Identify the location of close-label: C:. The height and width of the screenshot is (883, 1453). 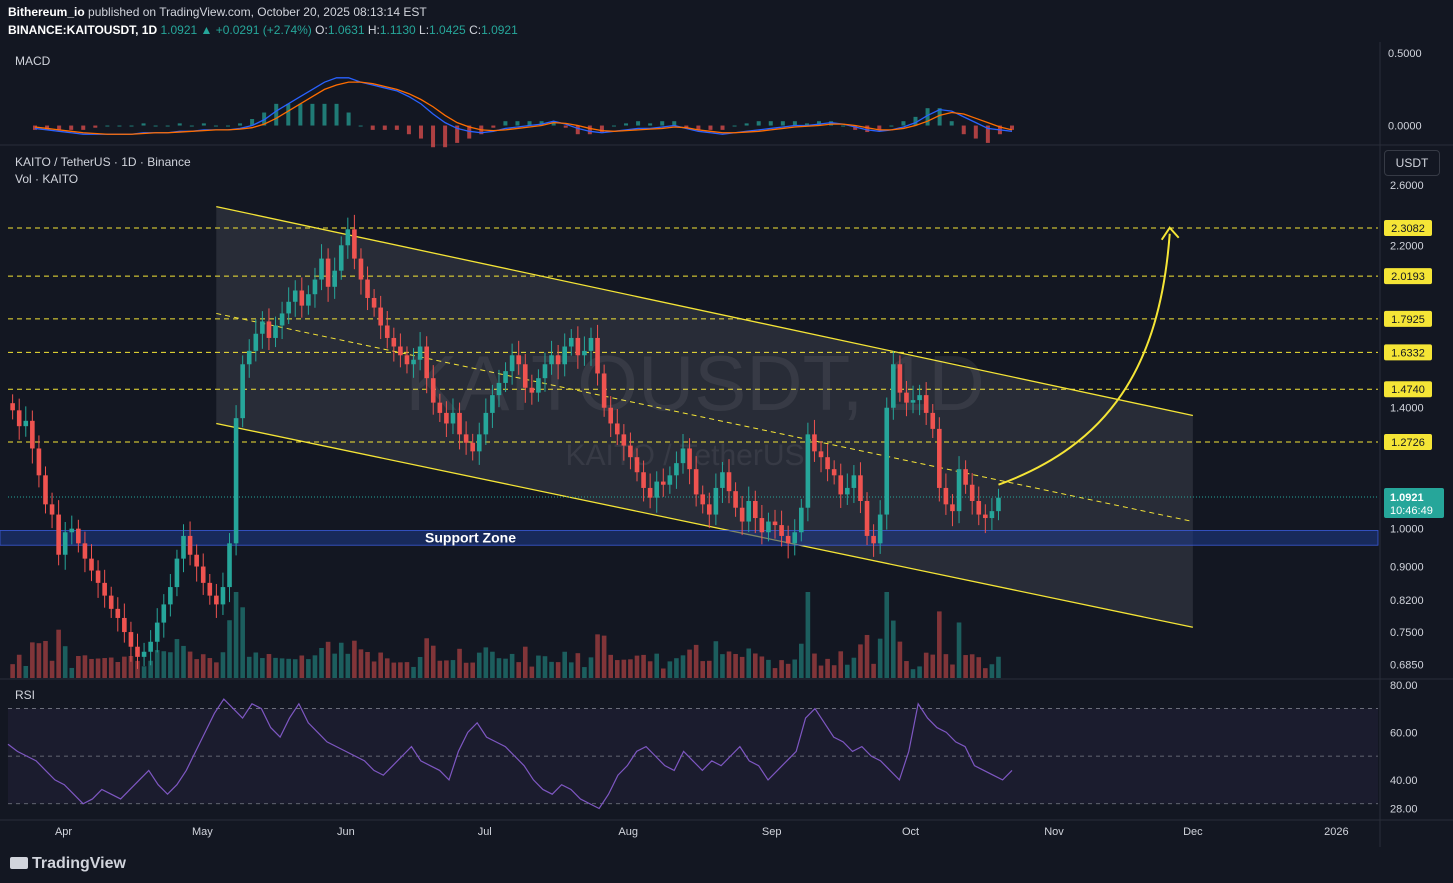
(475, 30).